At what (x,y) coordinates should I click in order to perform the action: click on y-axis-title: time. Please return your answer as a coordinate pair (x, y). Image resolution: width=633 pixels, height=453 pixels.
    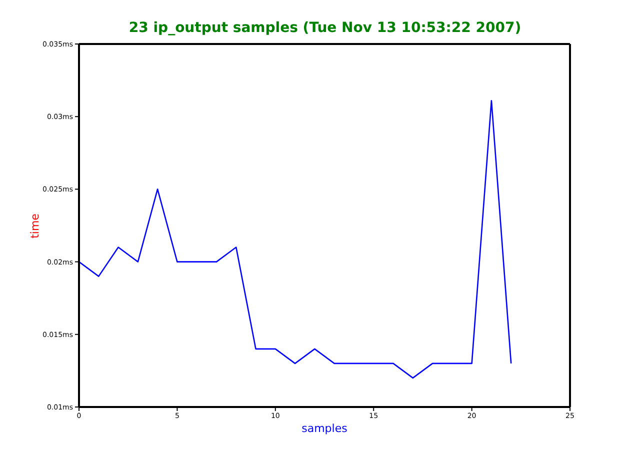
    Looking at the image, I should click on (35, 226).